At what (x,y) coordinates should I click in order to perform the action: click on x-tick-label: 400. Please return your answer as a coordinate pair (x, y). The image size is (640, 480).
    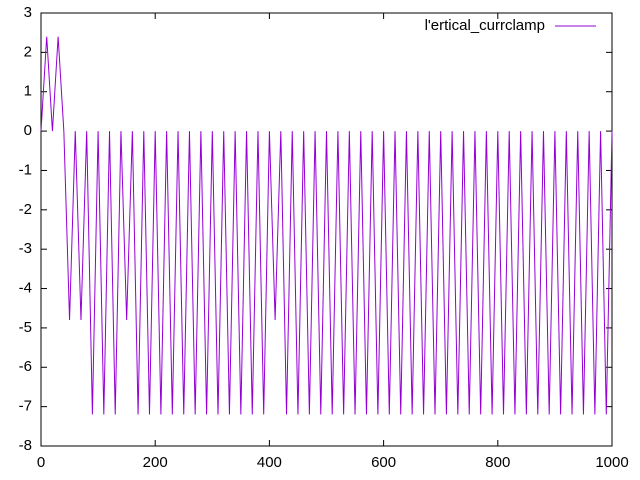
    Looking at the image, I should click on (269, 462).